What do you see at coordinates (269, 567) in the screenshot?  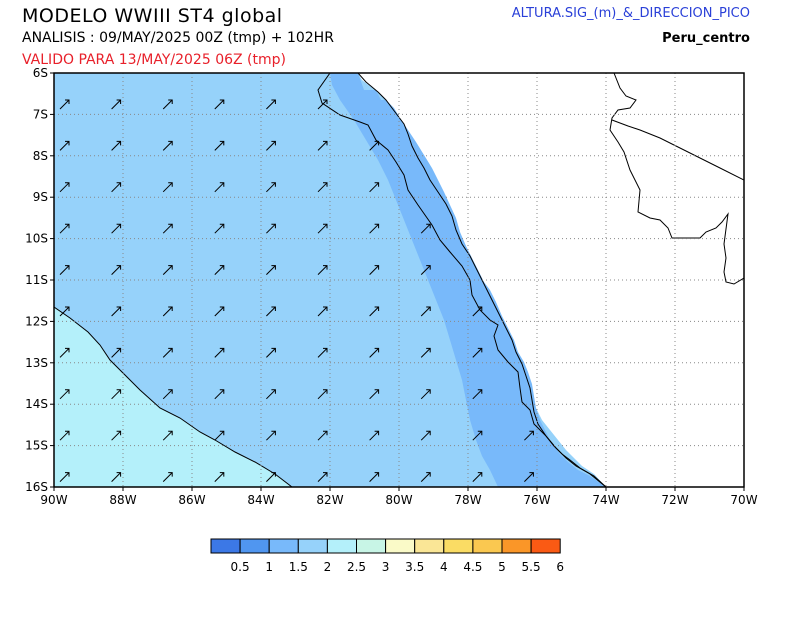 I see `colorbar-label: 1` at bounding box center [269, 567].